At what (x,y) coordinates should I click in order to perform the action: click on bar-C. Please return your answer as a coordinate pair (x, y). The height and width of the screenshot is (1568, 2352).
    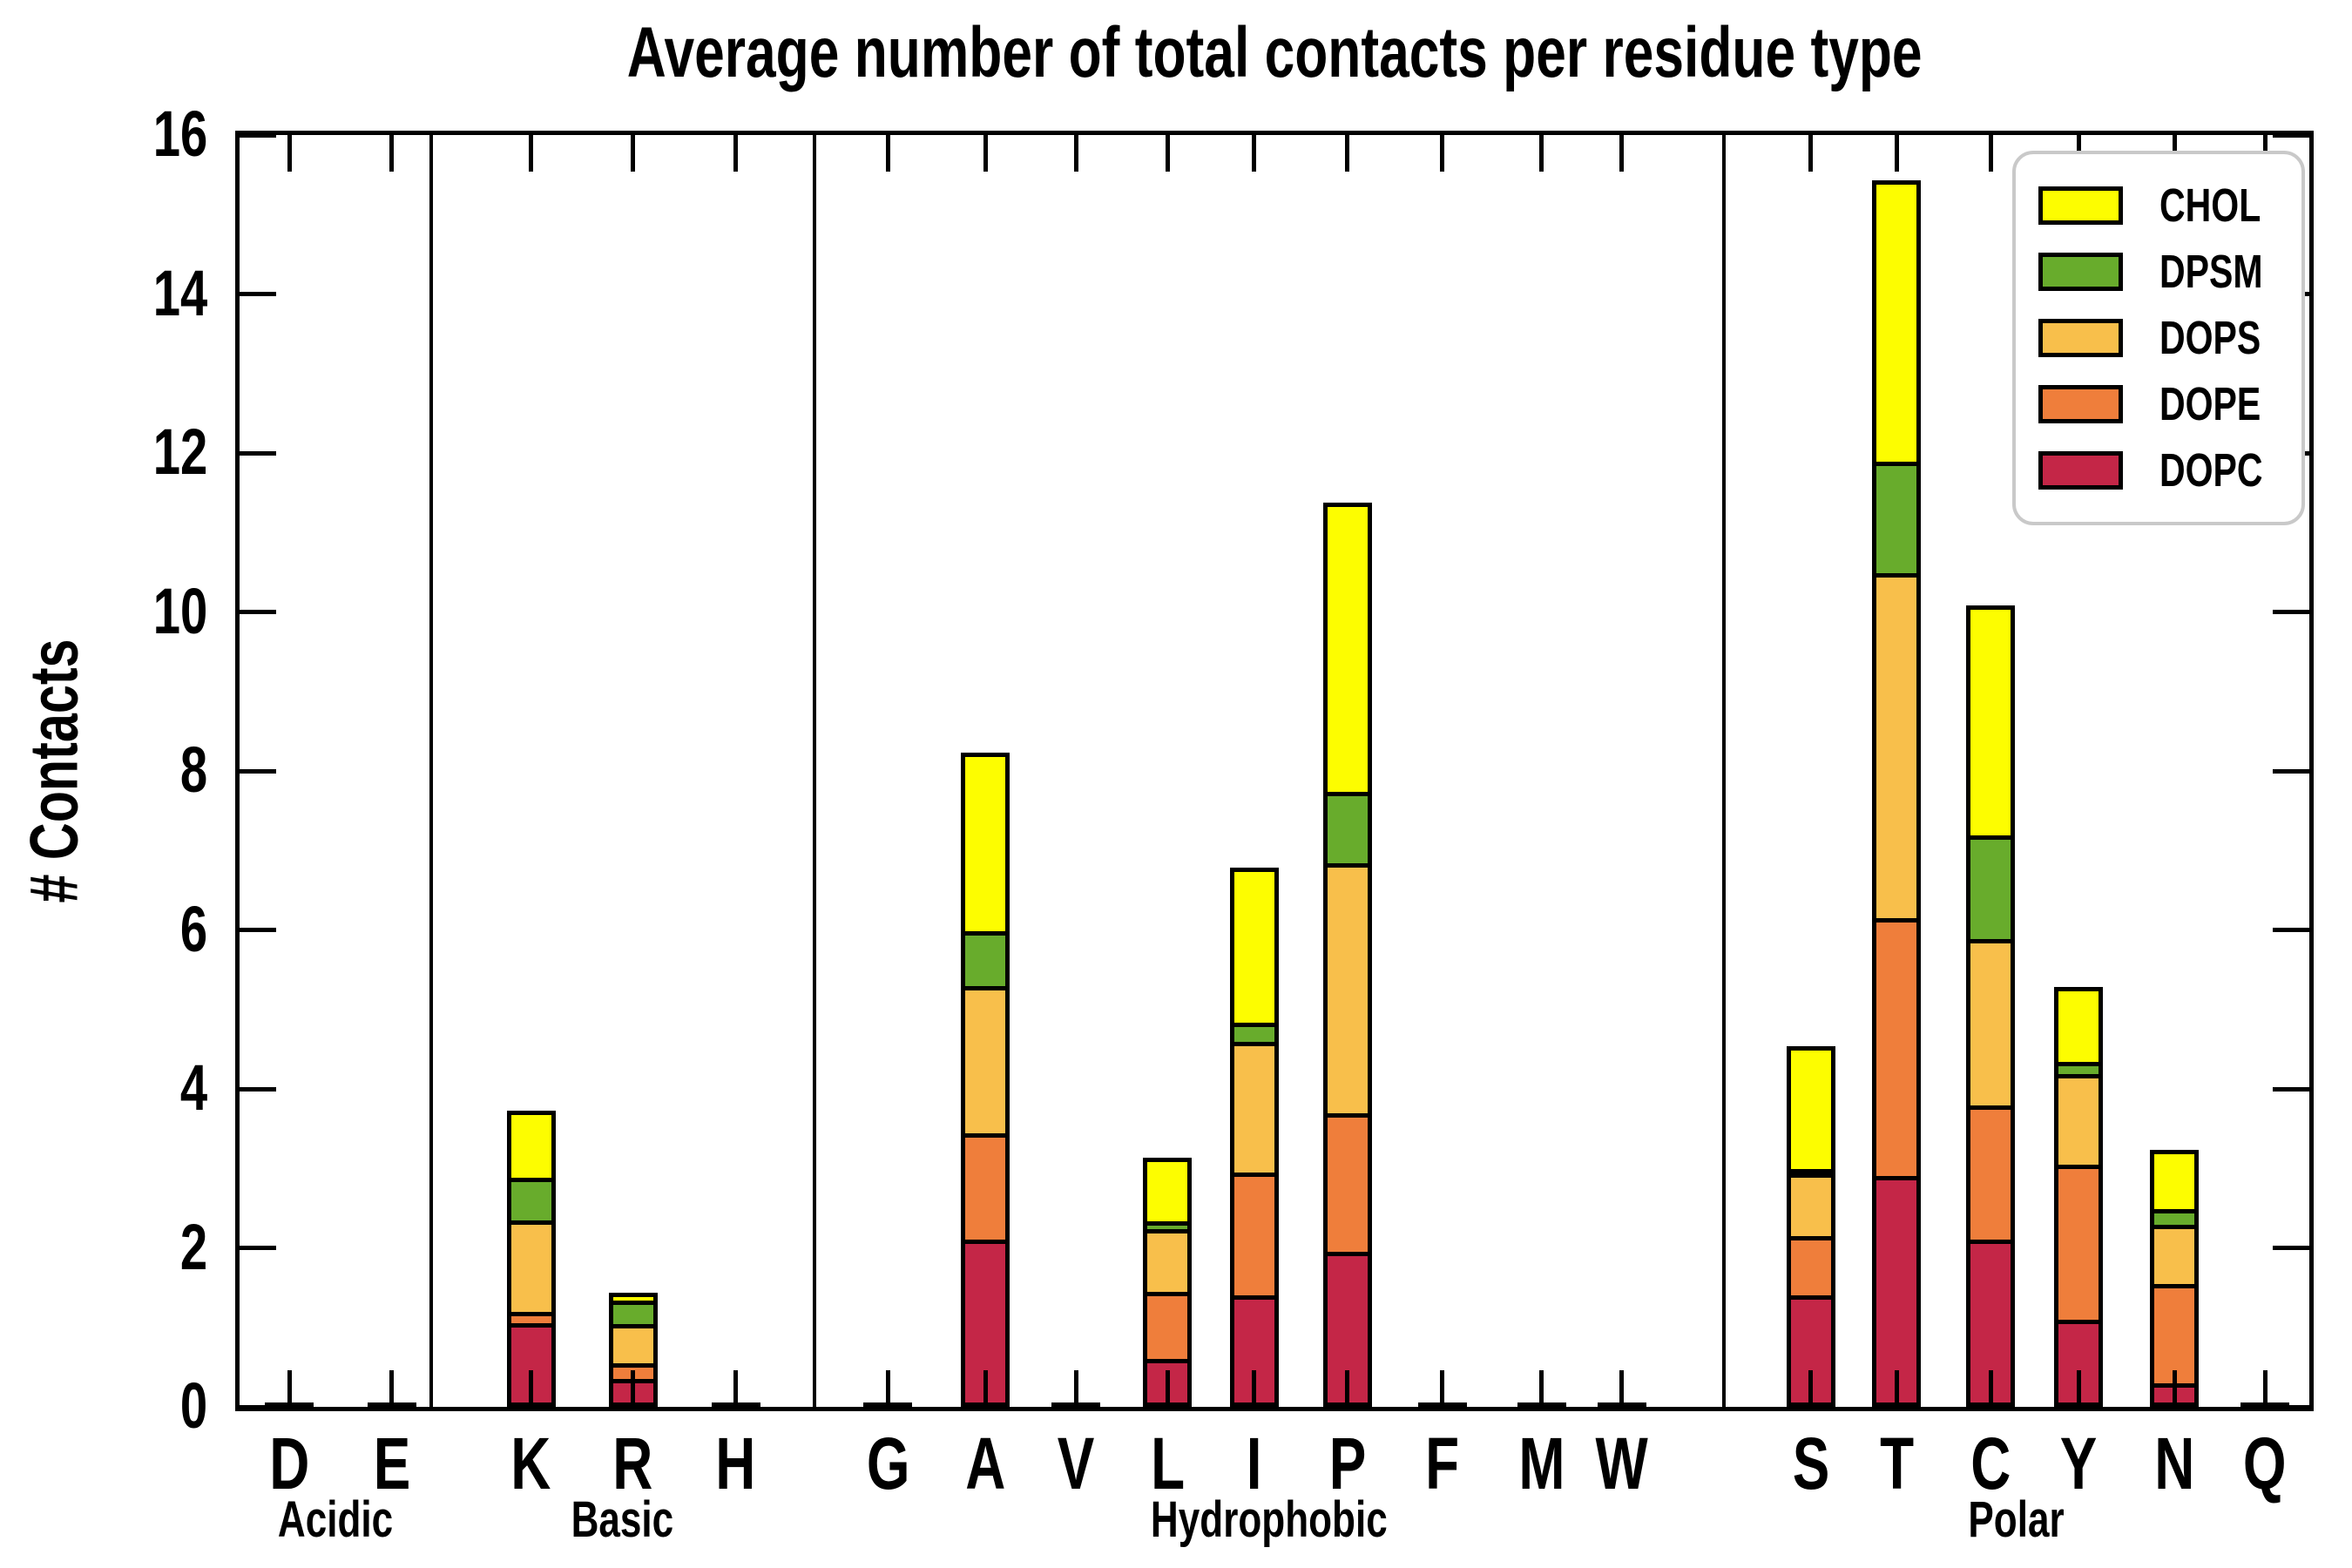
    Looking at the image, I should click on (1991, 1006).